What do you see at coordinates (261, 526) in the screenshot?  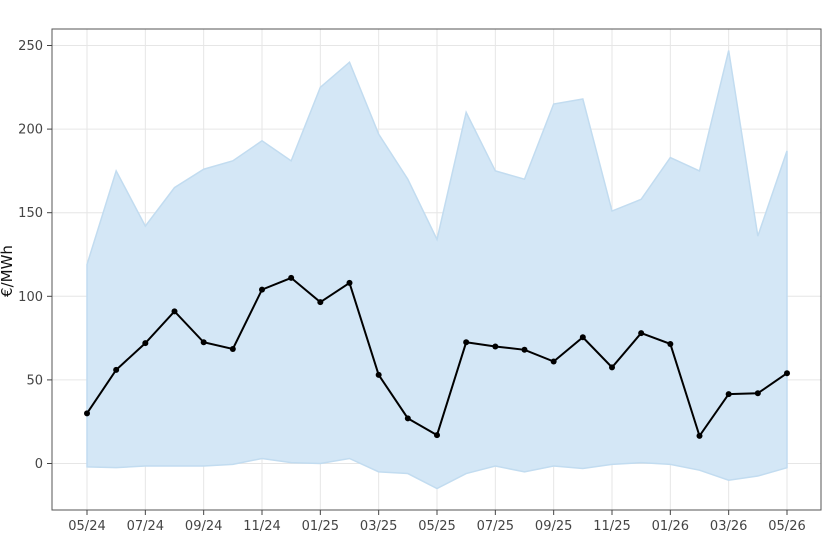 I see `x-tick-label: 11/24` at bounding box center [261, 526].